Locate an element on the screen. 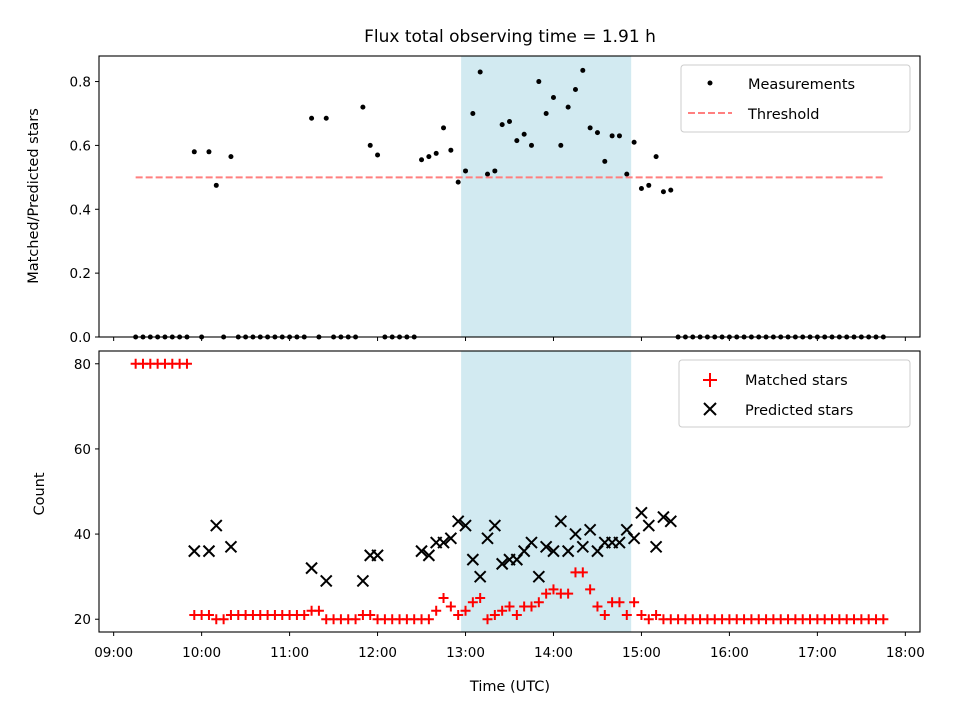 This screenshot has width=960, height=720. x-tick-label: 16:00 is located at coordinates (729, 653).